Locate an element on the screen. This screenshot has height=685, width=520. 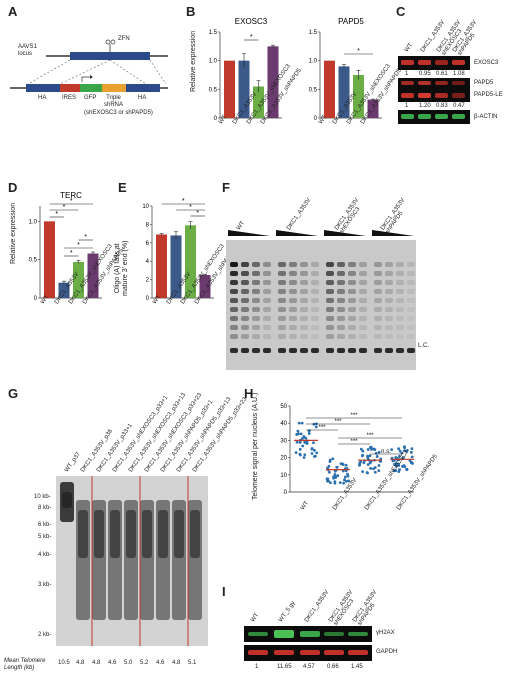
ha-right-block is located at coordinates (143, 88).